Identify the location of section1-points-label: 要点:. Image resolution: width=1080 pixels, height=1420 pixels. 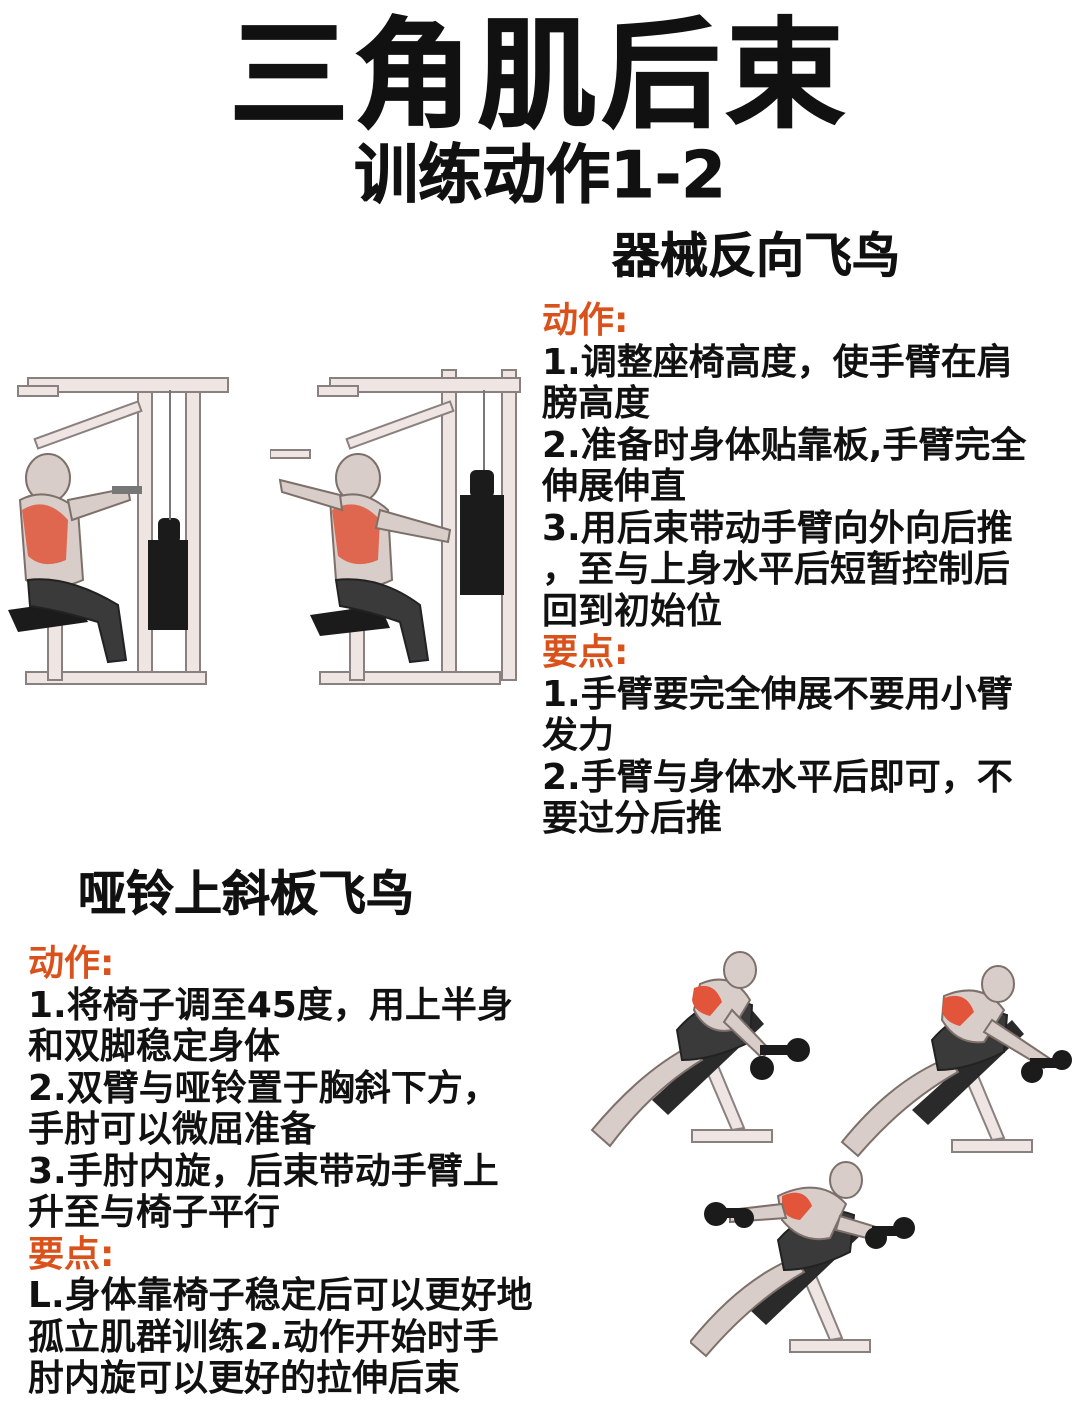
(585, 652).